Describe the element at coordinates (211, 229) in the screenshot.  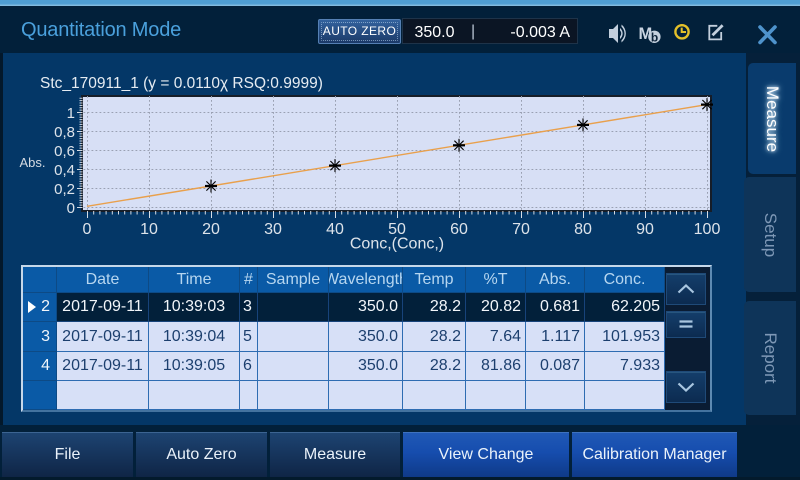
I see `svg-text: 20` at that location.